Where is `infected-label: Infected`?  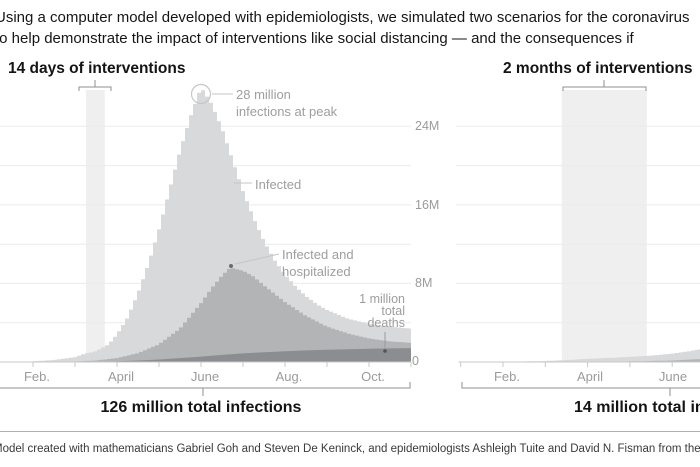 infected-label: Infected is located at coordinates (278, 184).